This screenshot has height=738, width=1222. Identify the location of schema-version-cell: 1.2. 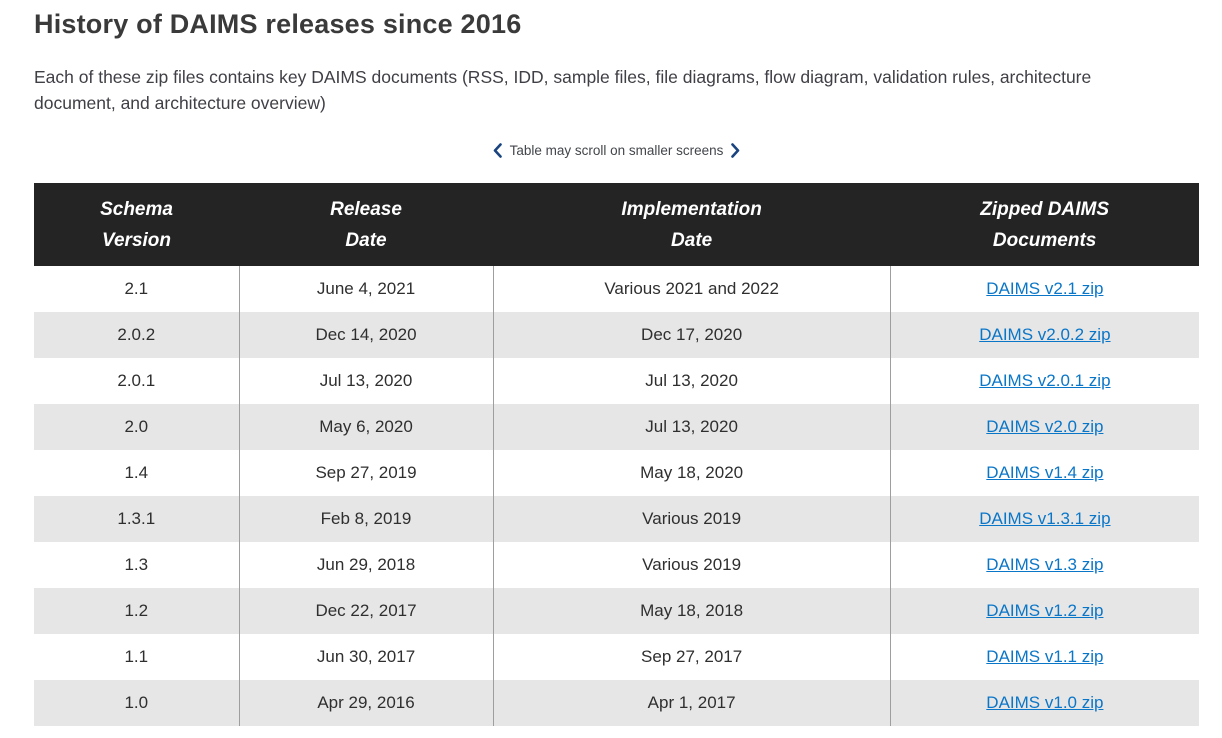
(137, 611).